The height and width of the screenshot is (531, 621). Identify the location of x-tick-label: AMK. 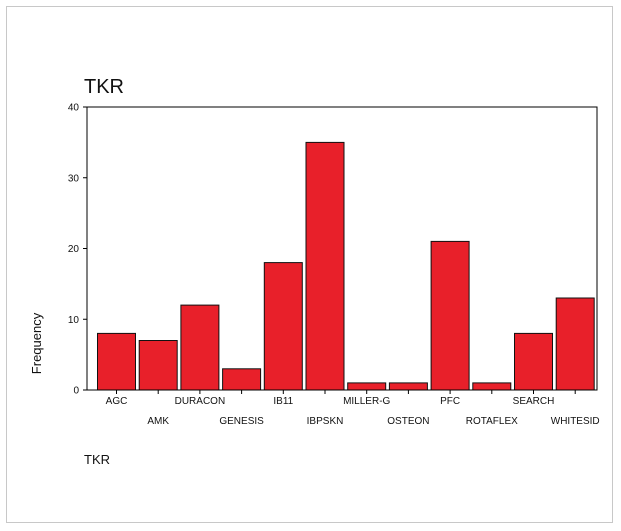
(158, 421).